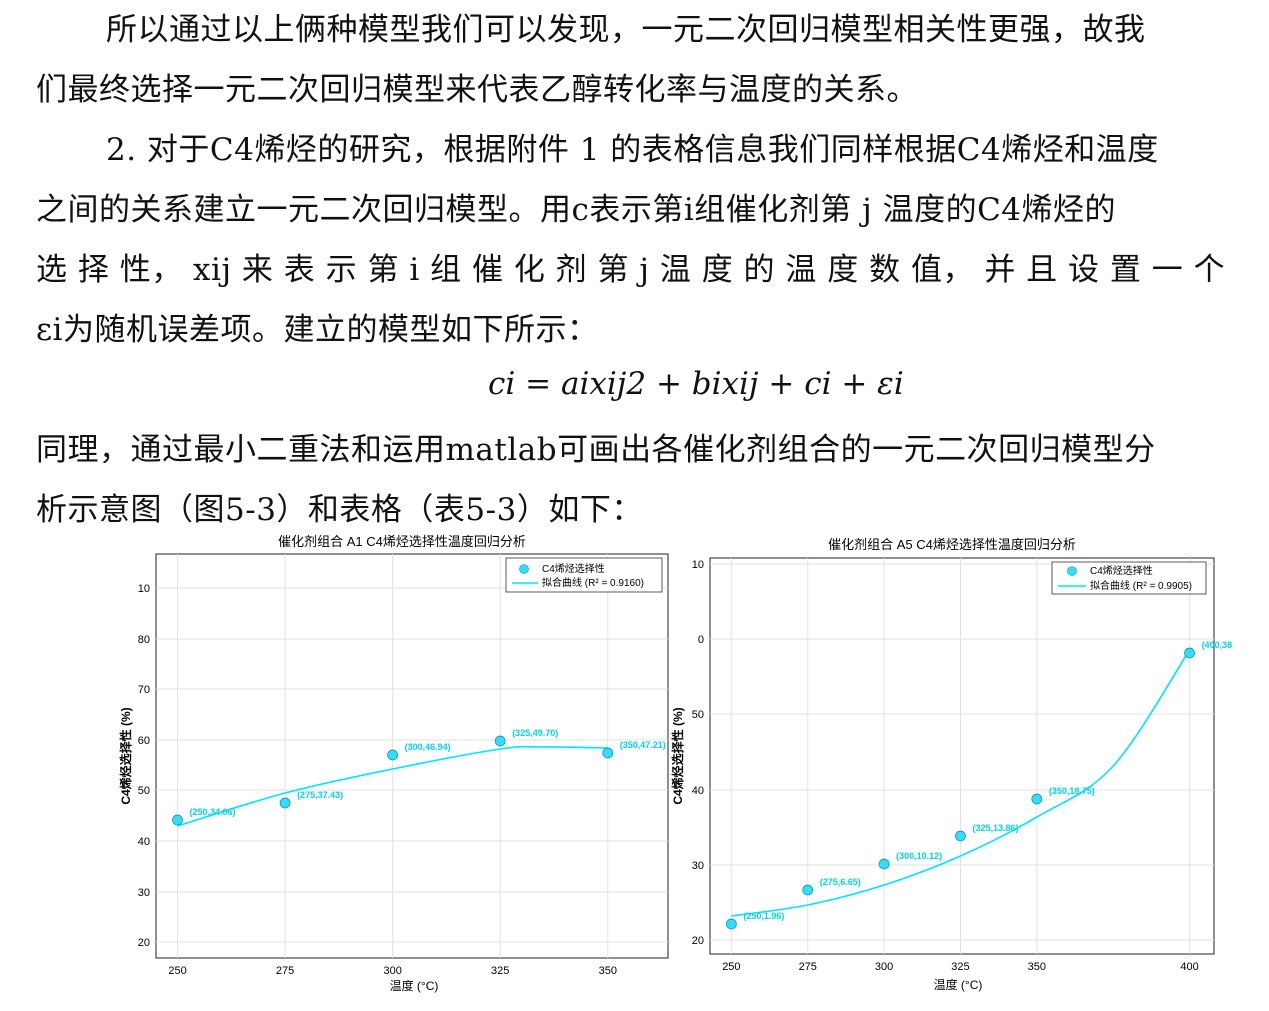  What do you see at coordinates (1072, 791) in the screenshot?
I see `data-point-label: (350,18.75)` at bounding box center [1072, 791].